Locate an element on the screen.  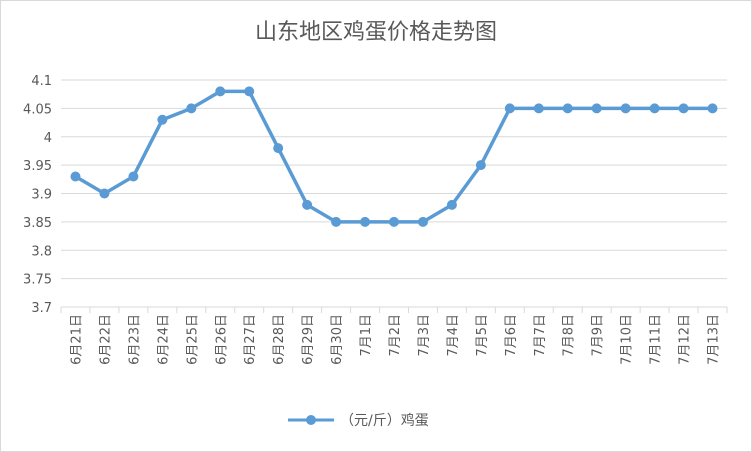
y-tick-label: 3.95 is located at coordinates (37, 166).